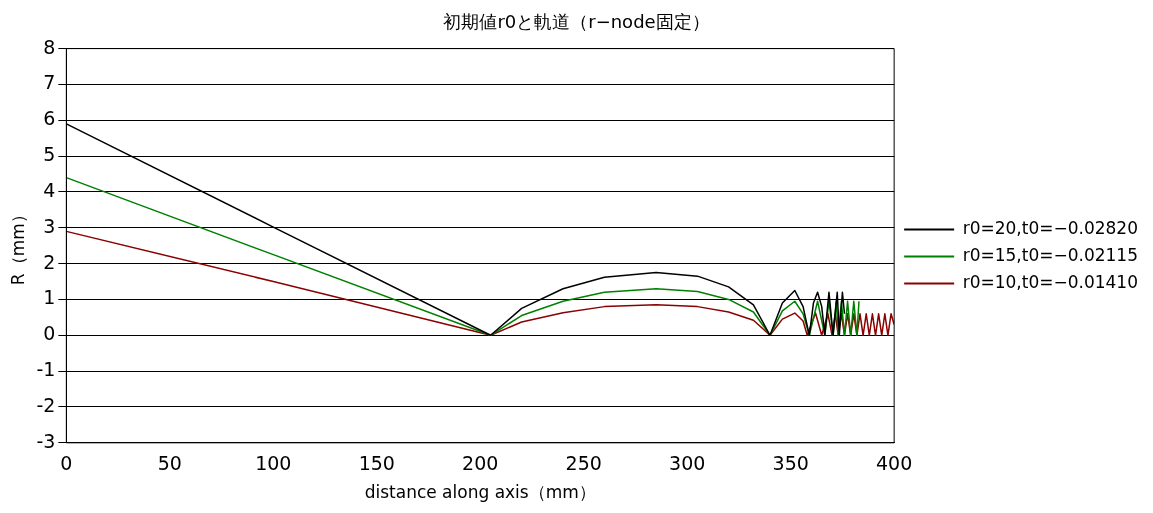  I want to click on x-tick-label: 400, so click(894, 463).